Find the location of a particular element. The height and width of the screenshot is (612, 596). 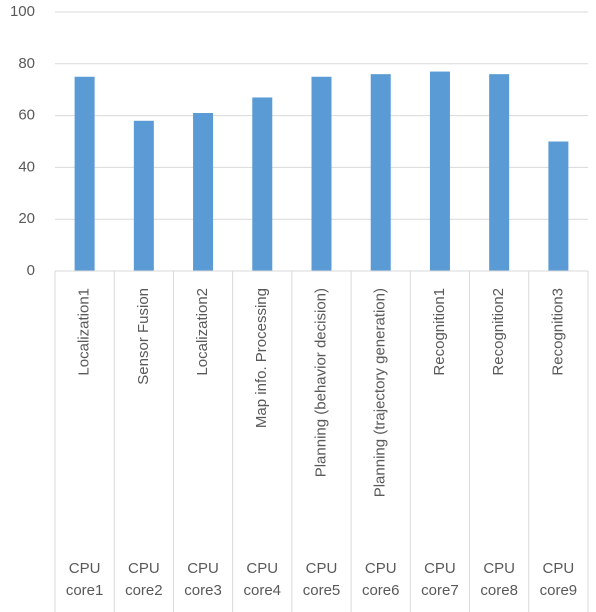

group-label: CPU core9 is located at coordinates (558, 579).